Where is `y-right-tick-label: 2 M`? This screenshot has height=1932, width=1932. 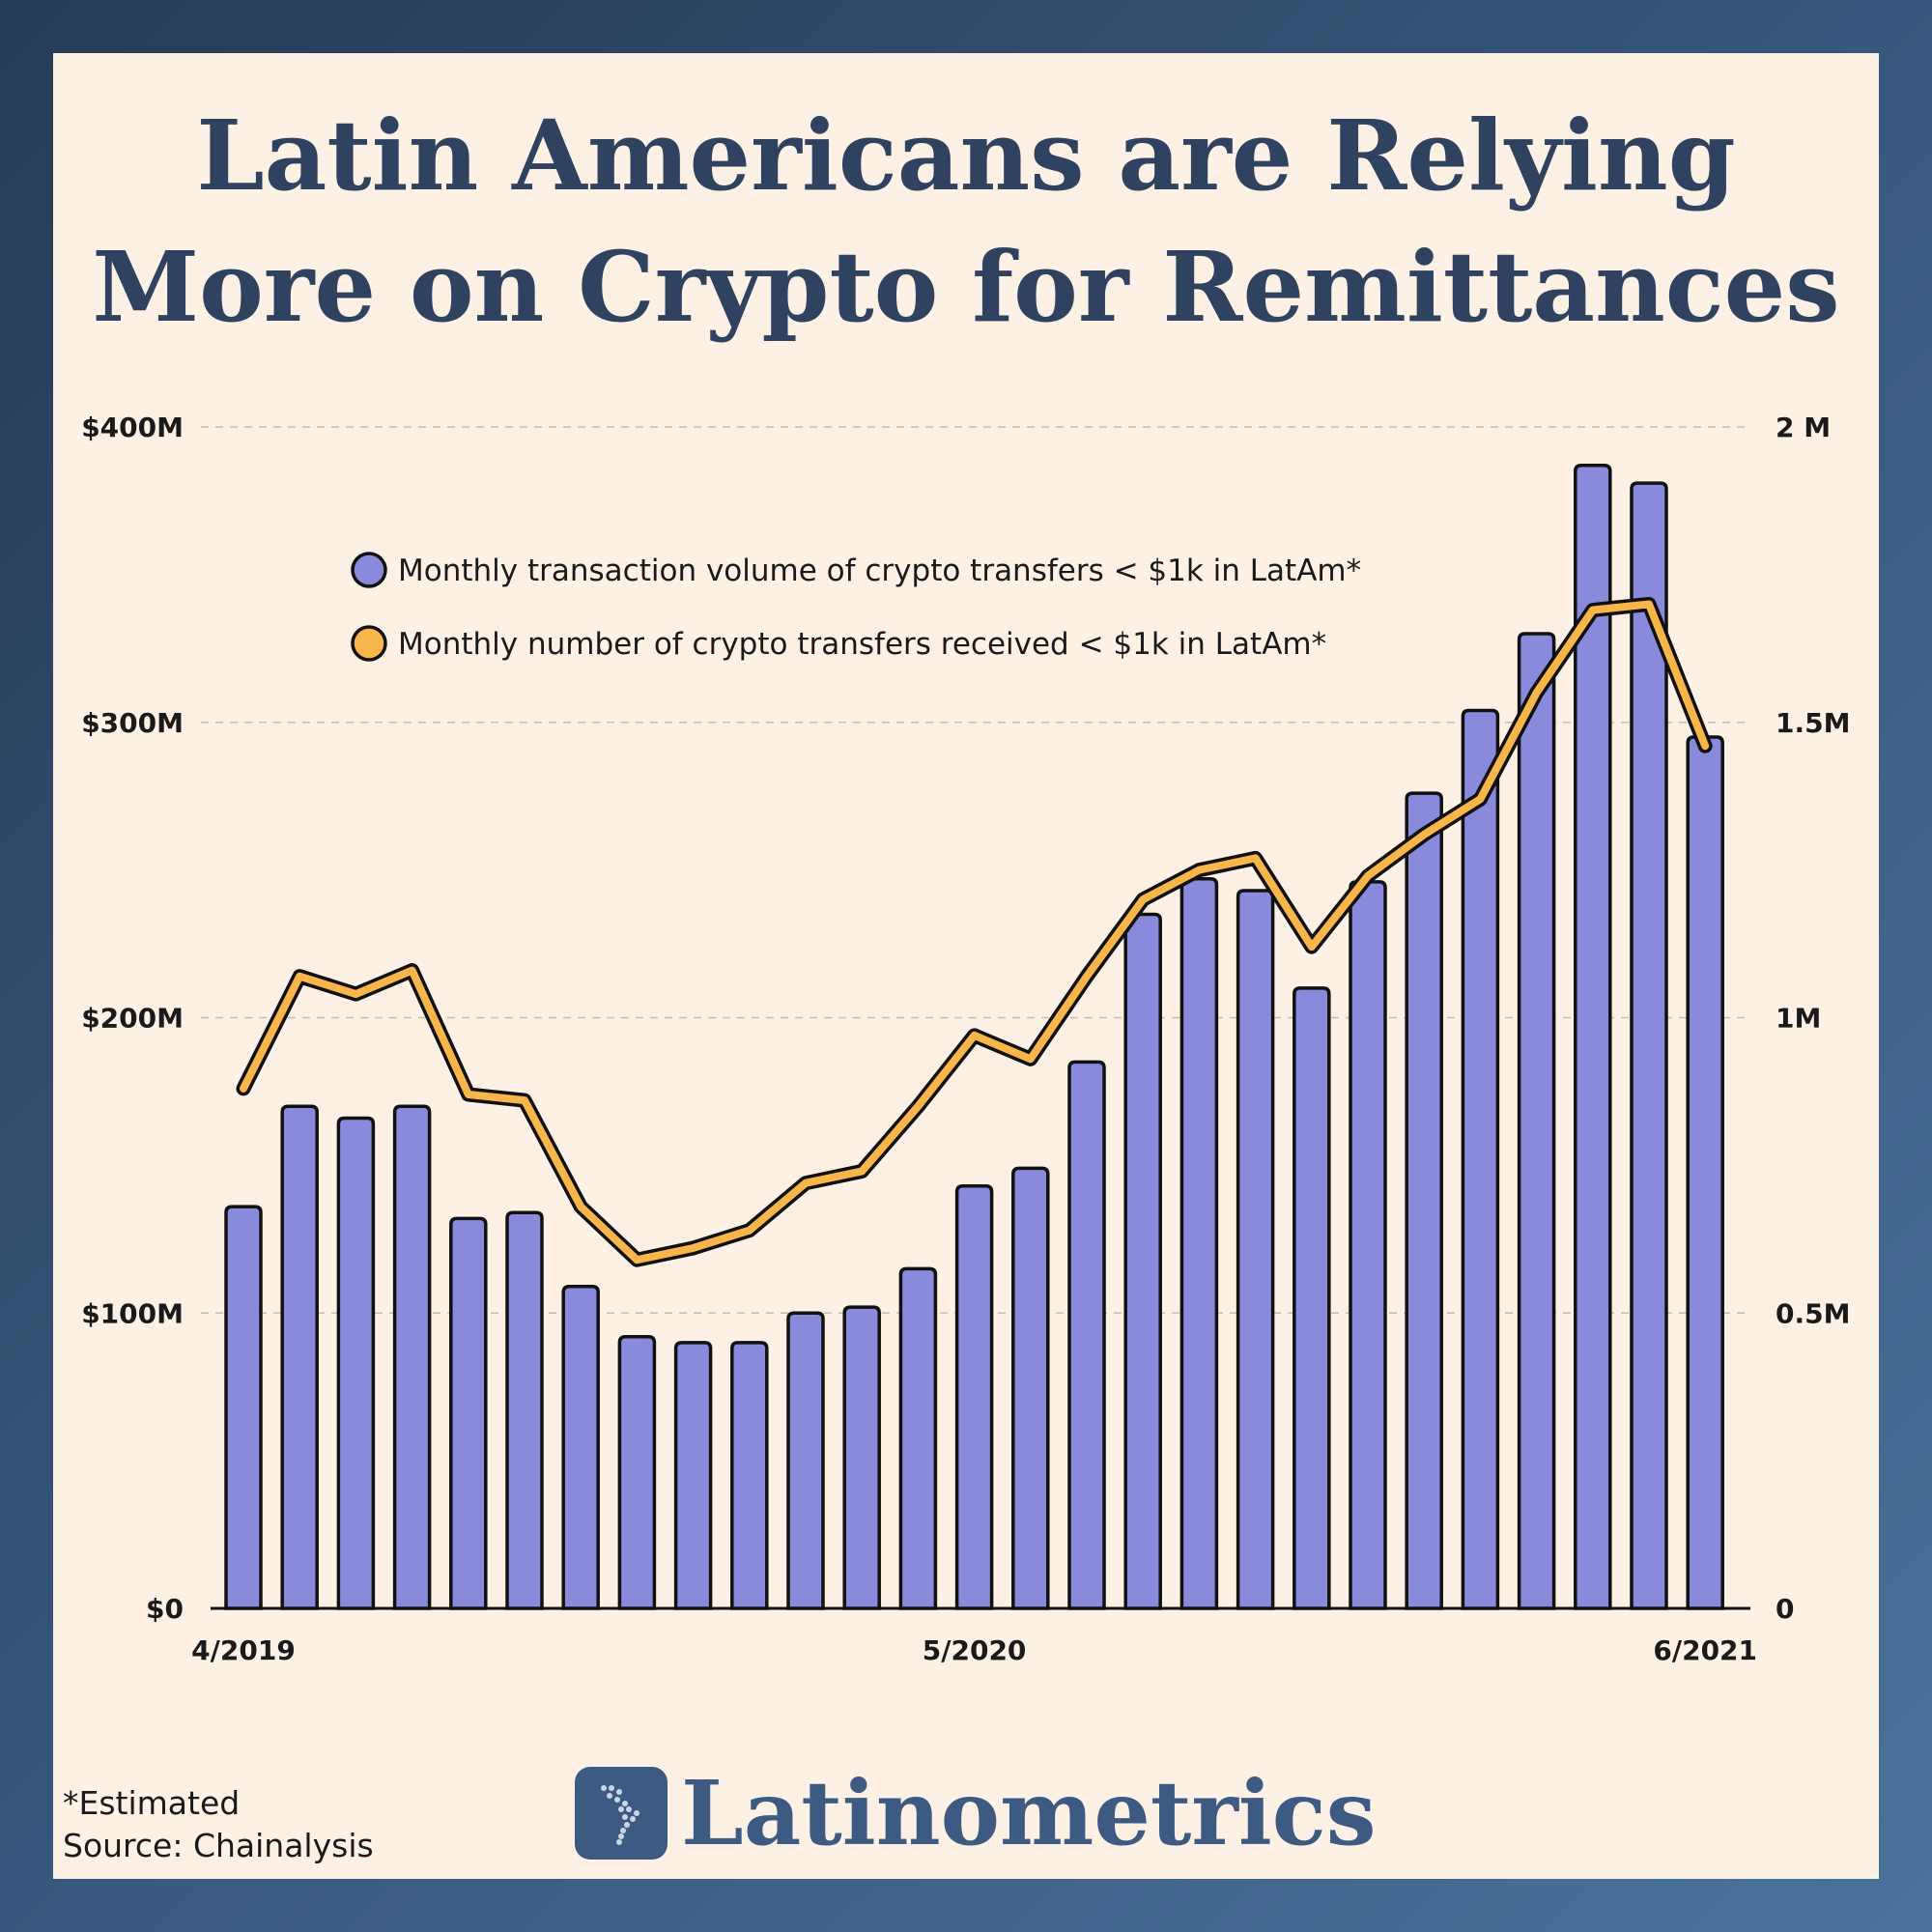
y-right-tick-label: 2 M is located at coordinates (1803, 427).